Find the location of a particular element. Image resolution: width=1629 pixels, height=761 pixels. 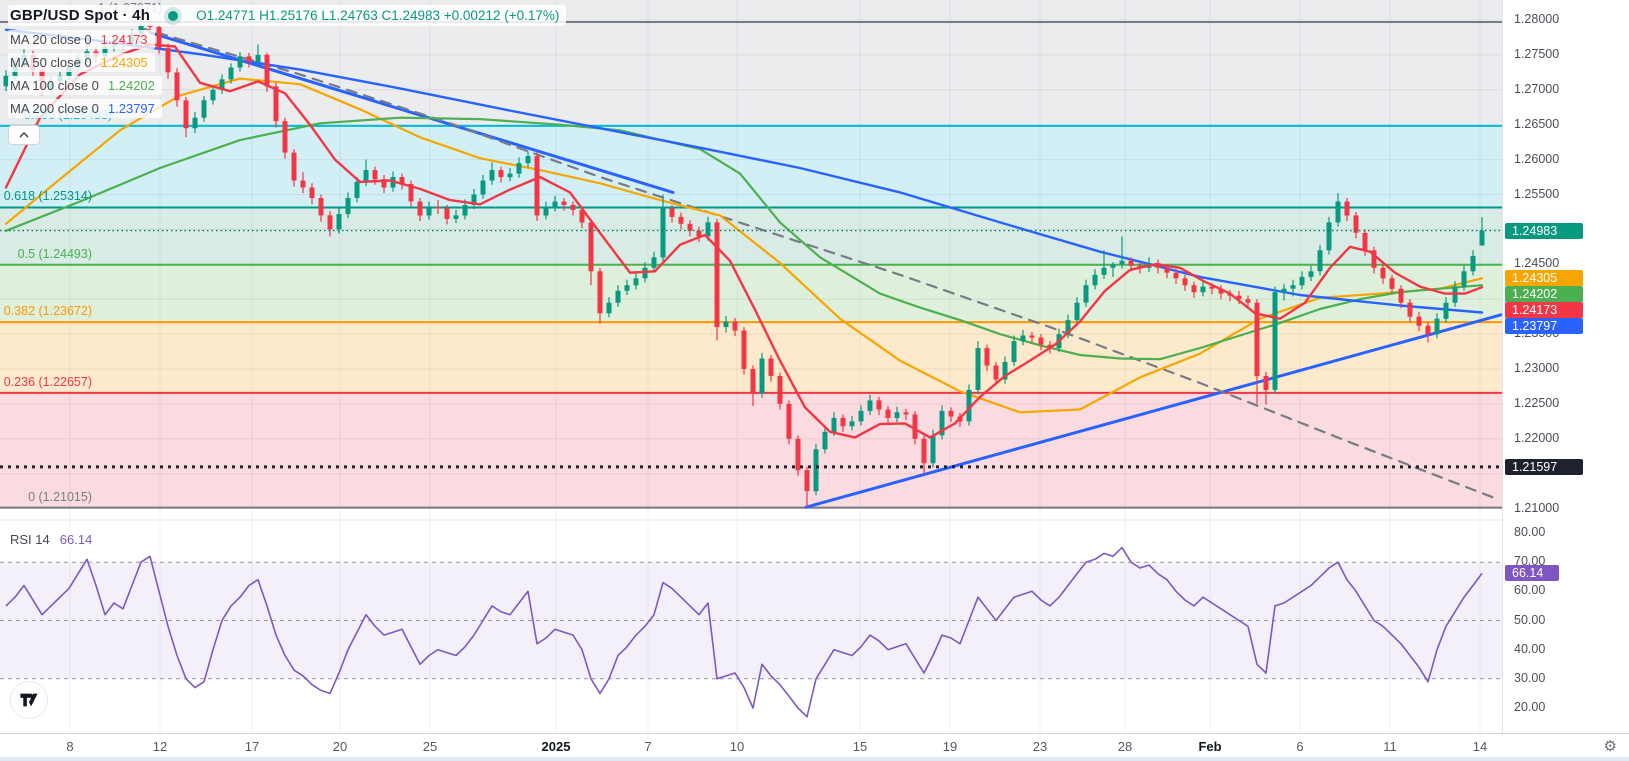

price-tick-1.22500: 1.22500 is located at coordinates (1537, 402).